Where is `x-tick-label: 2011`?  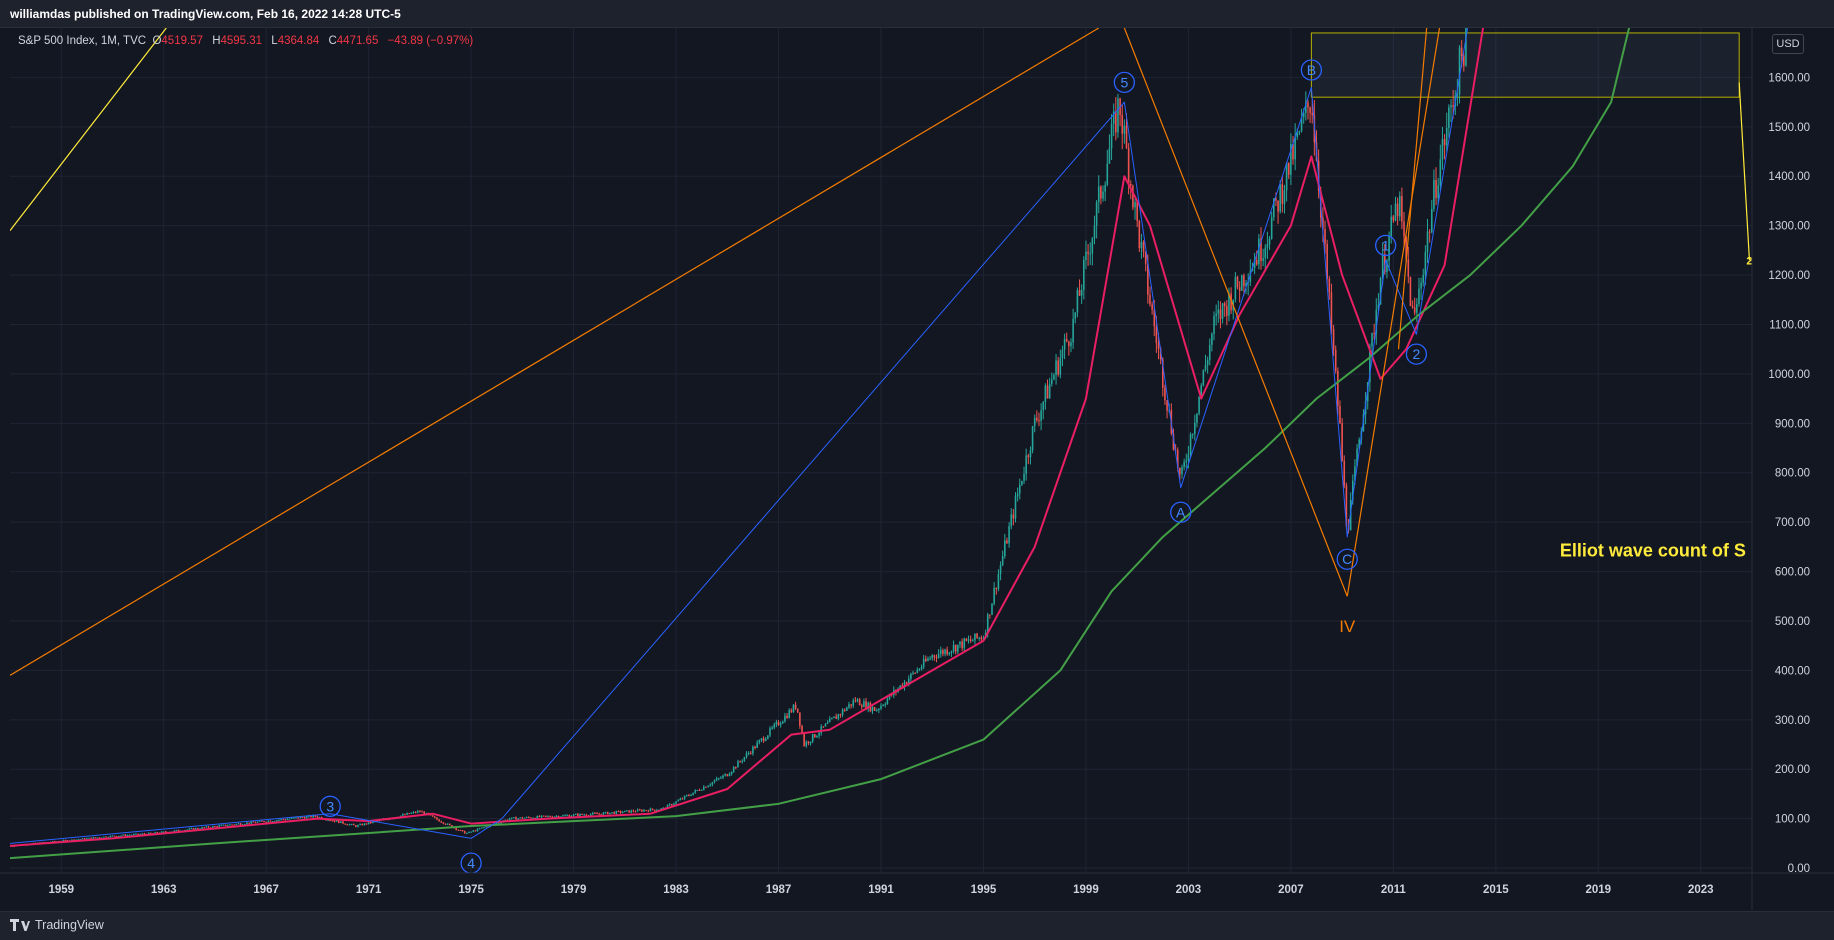
x-tick-label: 2011 is located at coordinates (1394, 890).